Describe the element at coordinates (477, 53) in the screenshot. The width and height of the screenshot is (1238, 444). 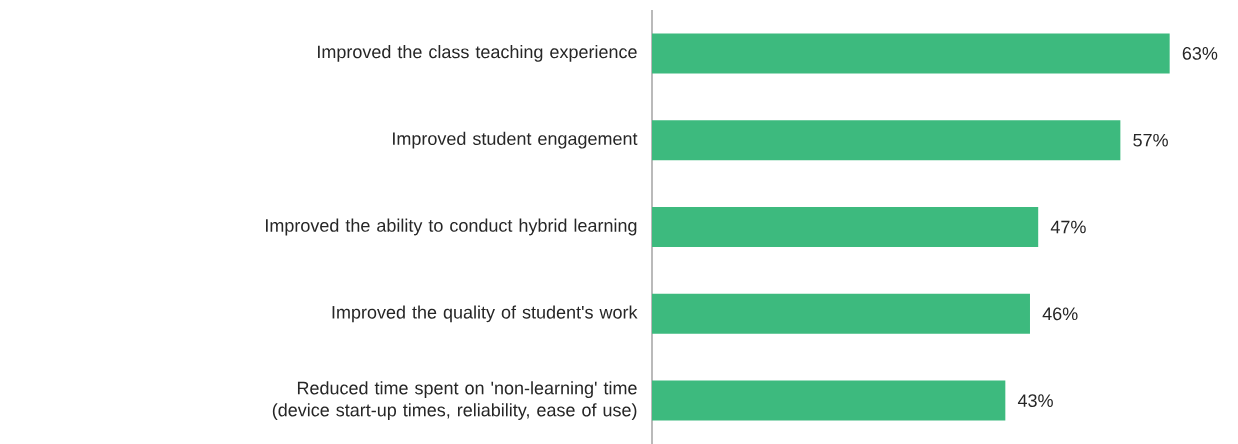
I see `y-tick-label: Improved the class teaching experience` at that location.